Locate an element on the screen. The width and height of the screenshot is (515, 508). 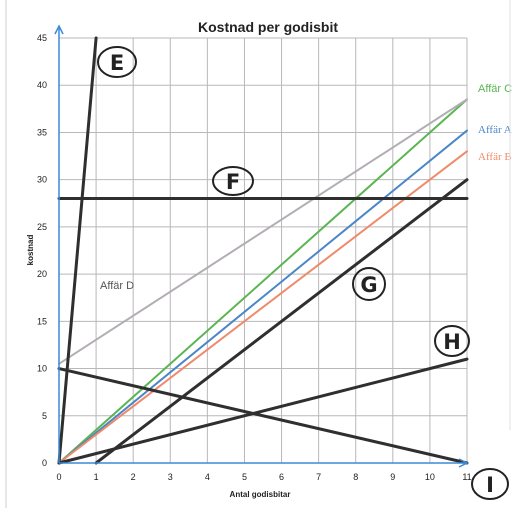
y-tick-label-25: 25 is located at coordinates (42, 227).